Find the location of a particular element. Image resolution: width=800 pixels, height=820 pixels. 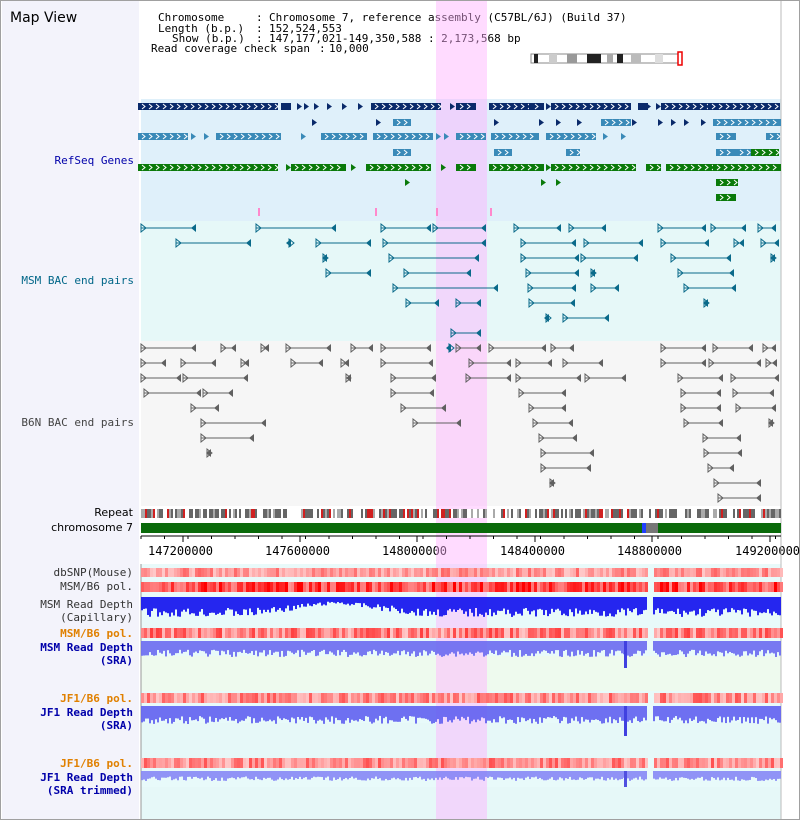

msm-bac-label: MSM BAC end pairs is located at coordinates (77, 280).